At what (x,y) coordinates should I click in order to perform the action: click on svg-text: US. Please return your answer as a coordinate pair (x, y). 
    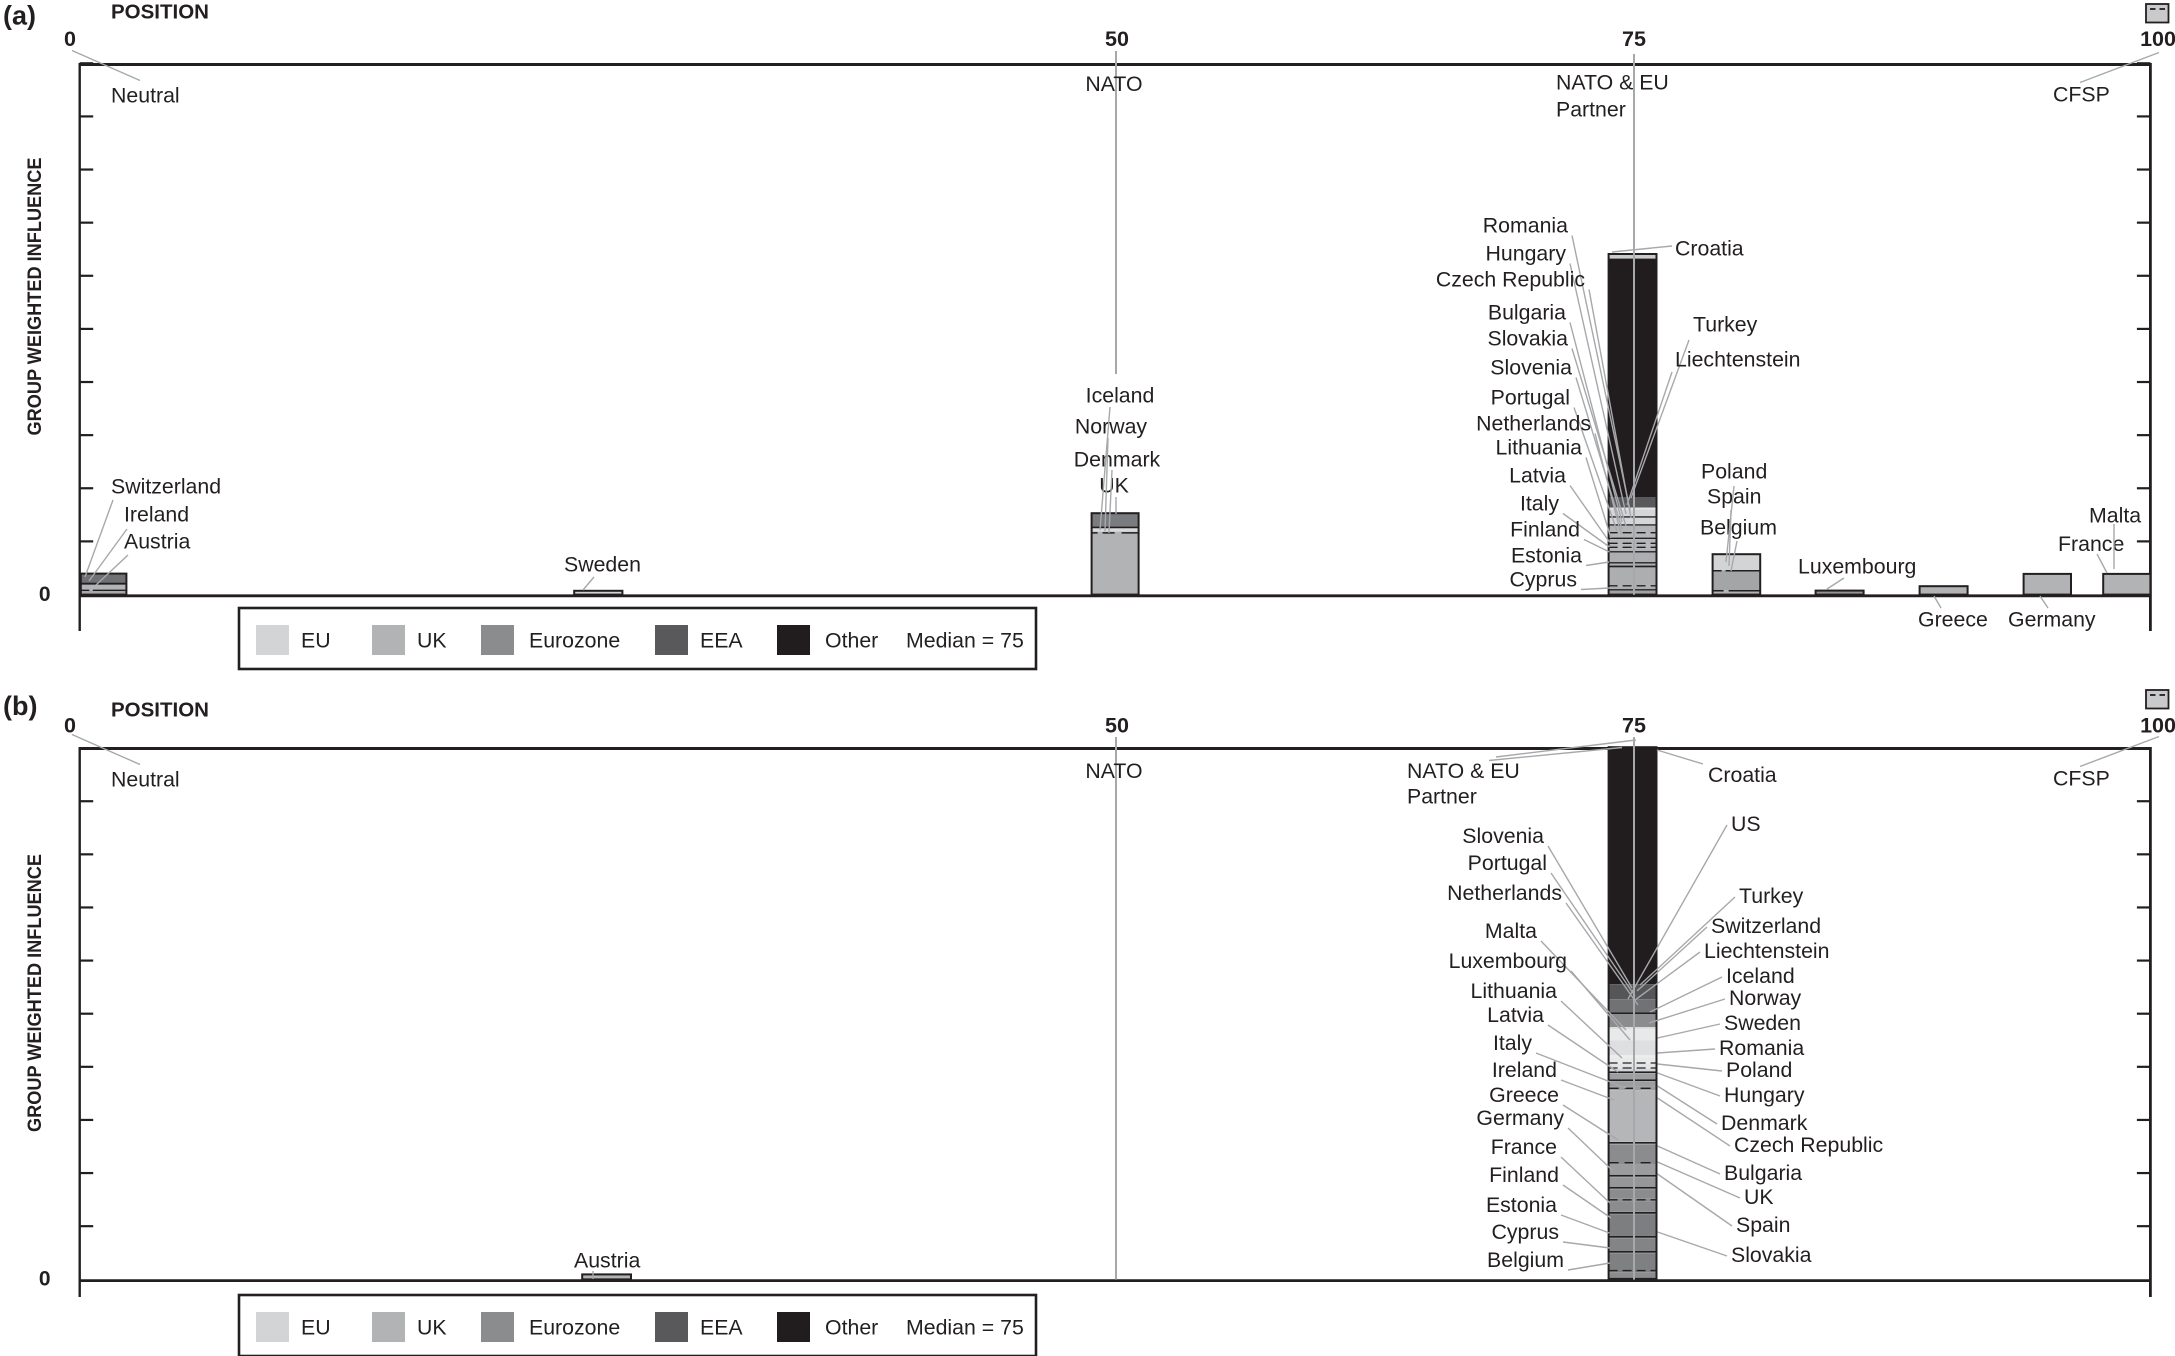
    Looking at the image, I should click on (1746, 824).